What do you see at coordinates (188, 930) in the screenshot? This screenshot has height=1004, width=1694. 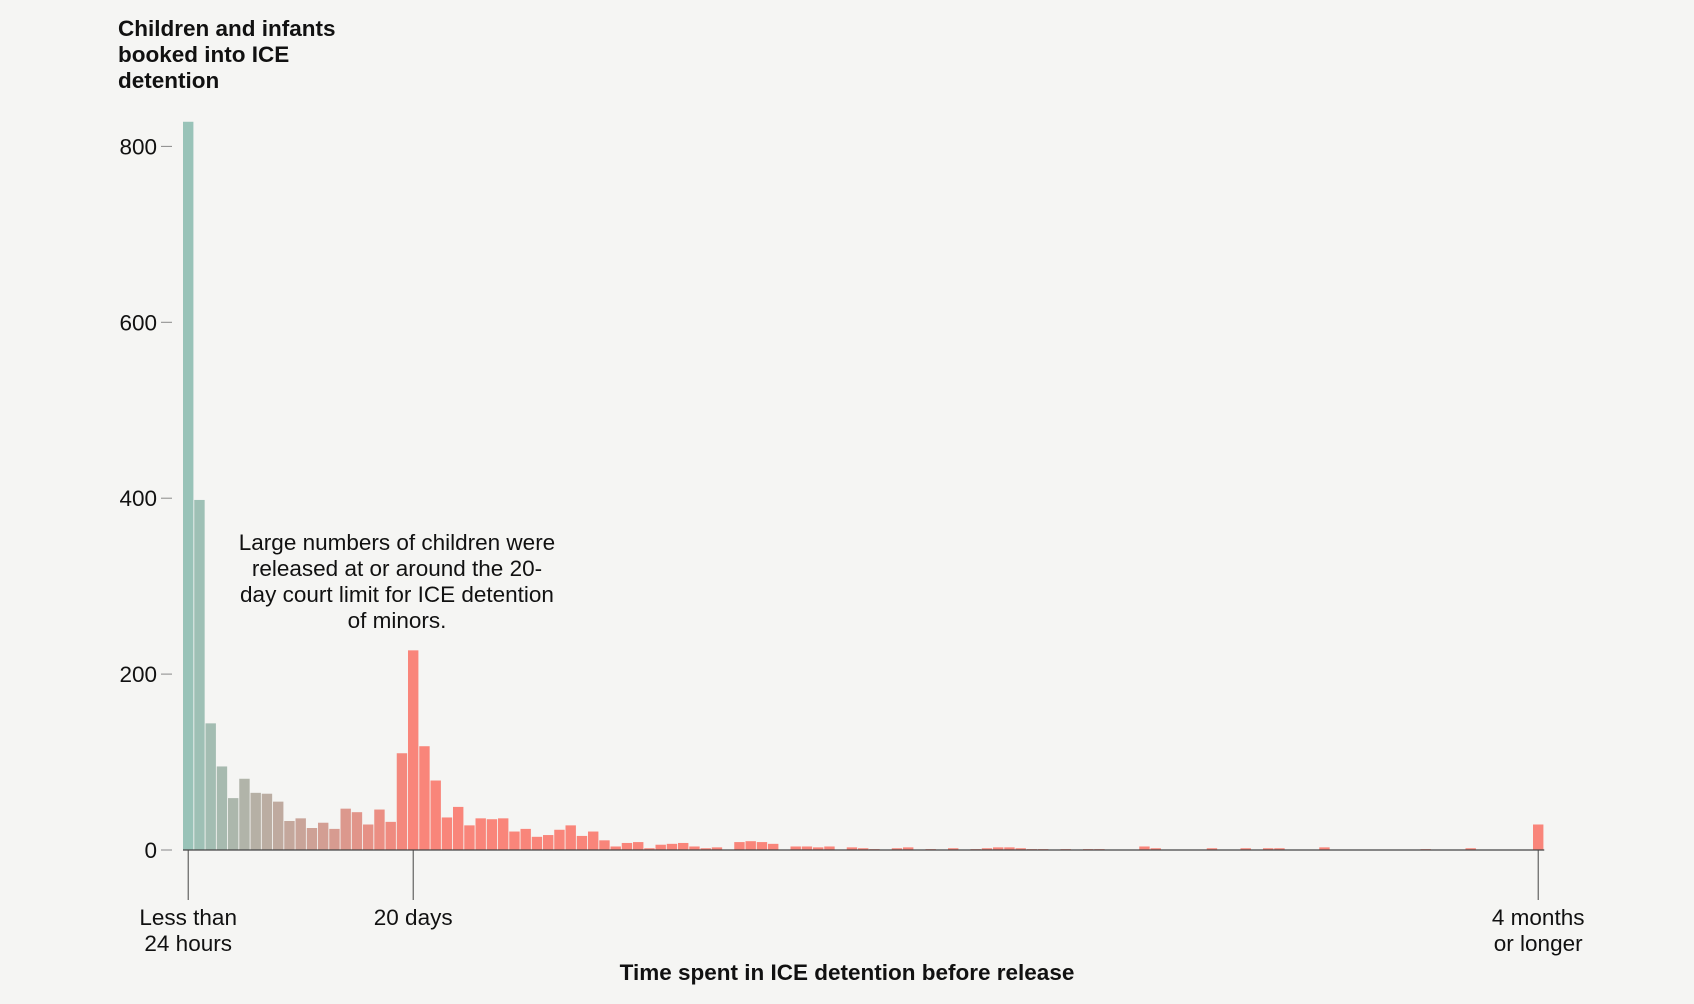 I see `x-tick-label: Less than 24 hours` at bounding box center [188, 930].